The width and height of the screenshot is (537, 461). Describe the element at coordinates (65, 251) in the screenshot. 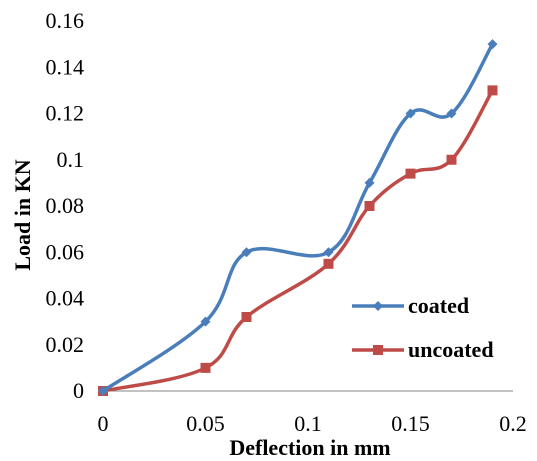

I see `y-tick-label: 0.06` at that location.